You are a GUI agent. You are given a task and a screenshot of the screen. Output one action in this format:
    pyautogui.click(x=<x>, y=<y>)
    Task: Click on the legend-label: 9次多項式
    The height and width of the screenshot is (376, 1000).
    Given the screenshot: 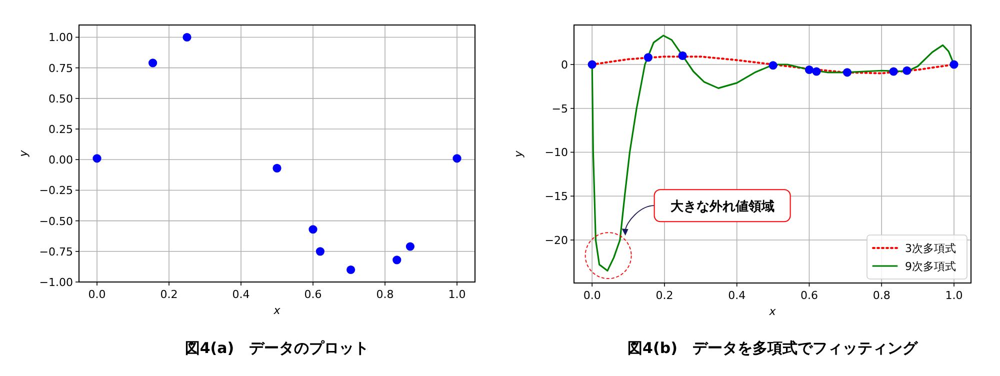 What is the action you would take?
    pyautogui.click(x=930, y=266)
    